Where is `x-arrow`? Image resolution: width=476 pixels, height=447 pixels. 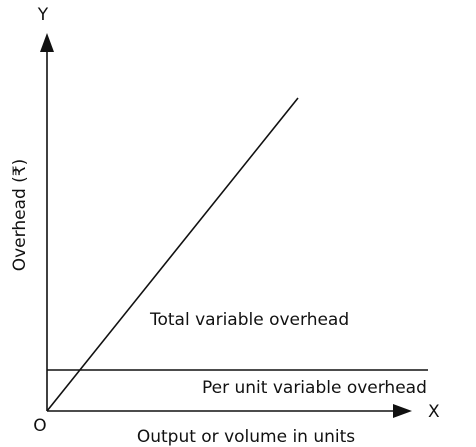
x-arrow is located at coordinates (402, 411).